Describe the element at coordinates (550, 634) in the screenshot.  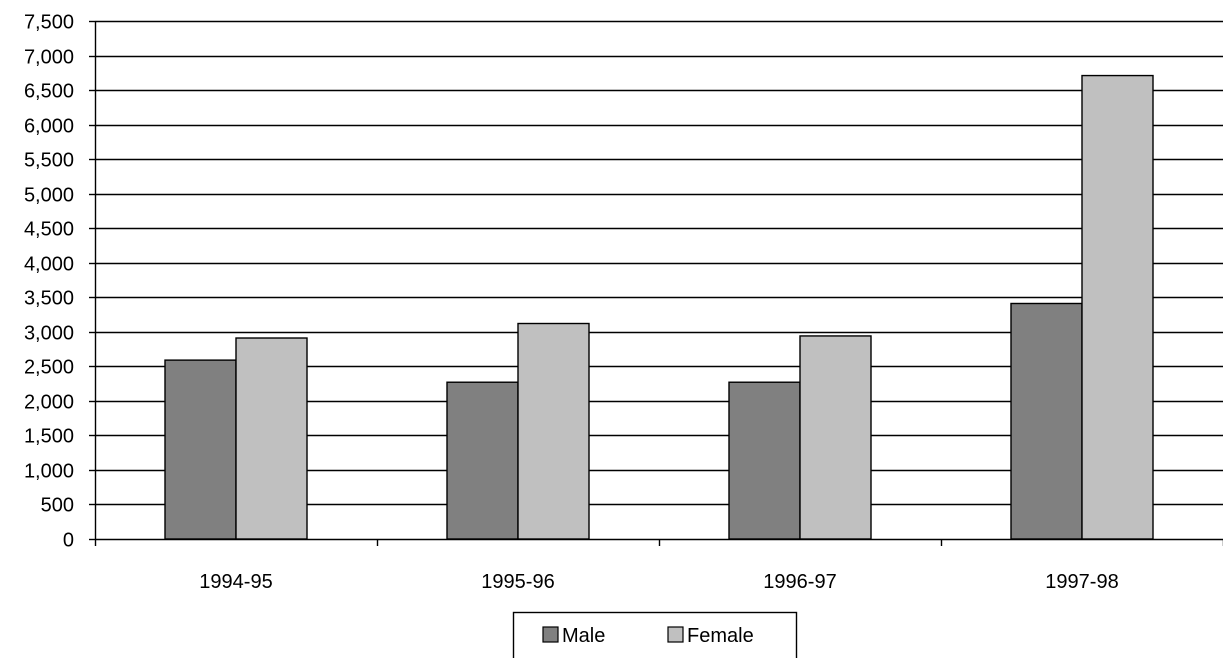
I see `legend-swatch-male` at that location.